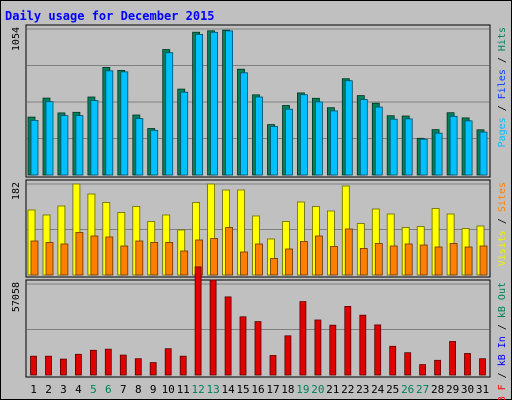 The image size is (512, 400). I want to click on x-tick-label: 28, so click(437, 389).